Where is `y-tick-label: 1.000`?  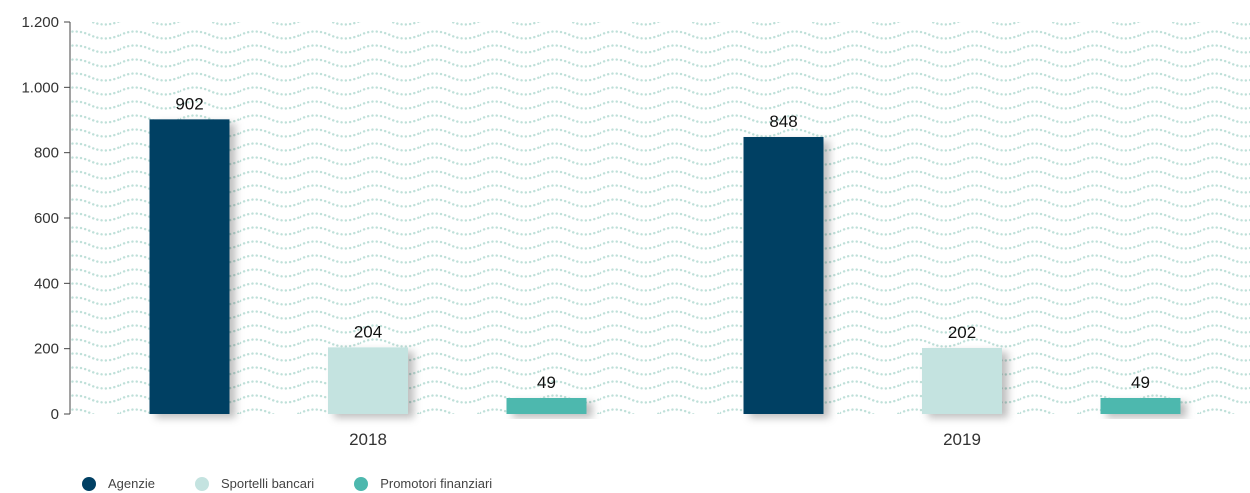
y-tick-label: 1.000 is located at coordinates (40, 87).